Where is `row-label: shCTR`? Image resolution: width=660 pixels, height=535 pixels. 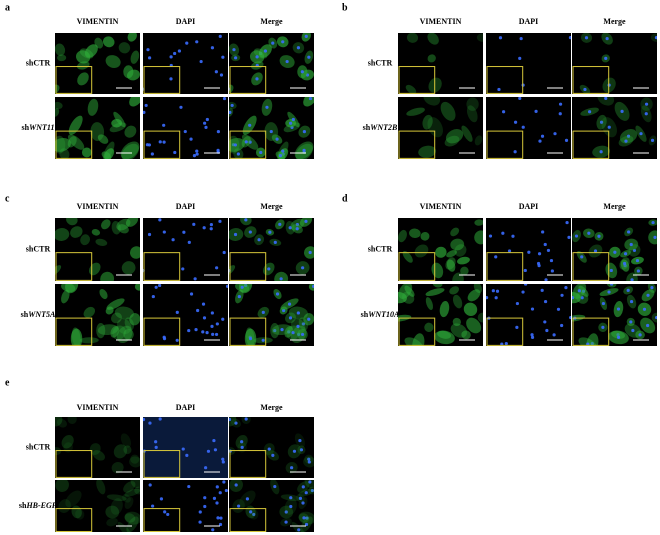 row-label: shCTR is located at coordinates (380, 248).